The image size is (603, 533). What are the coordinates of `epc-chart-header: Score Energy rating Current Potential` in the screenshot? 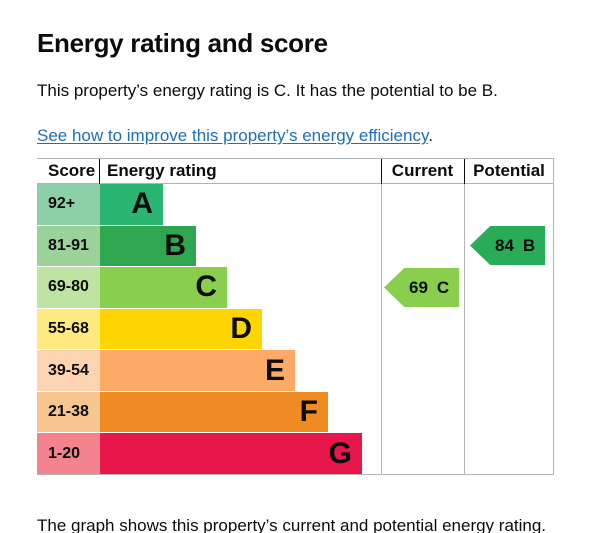 It's located at (295, 171).